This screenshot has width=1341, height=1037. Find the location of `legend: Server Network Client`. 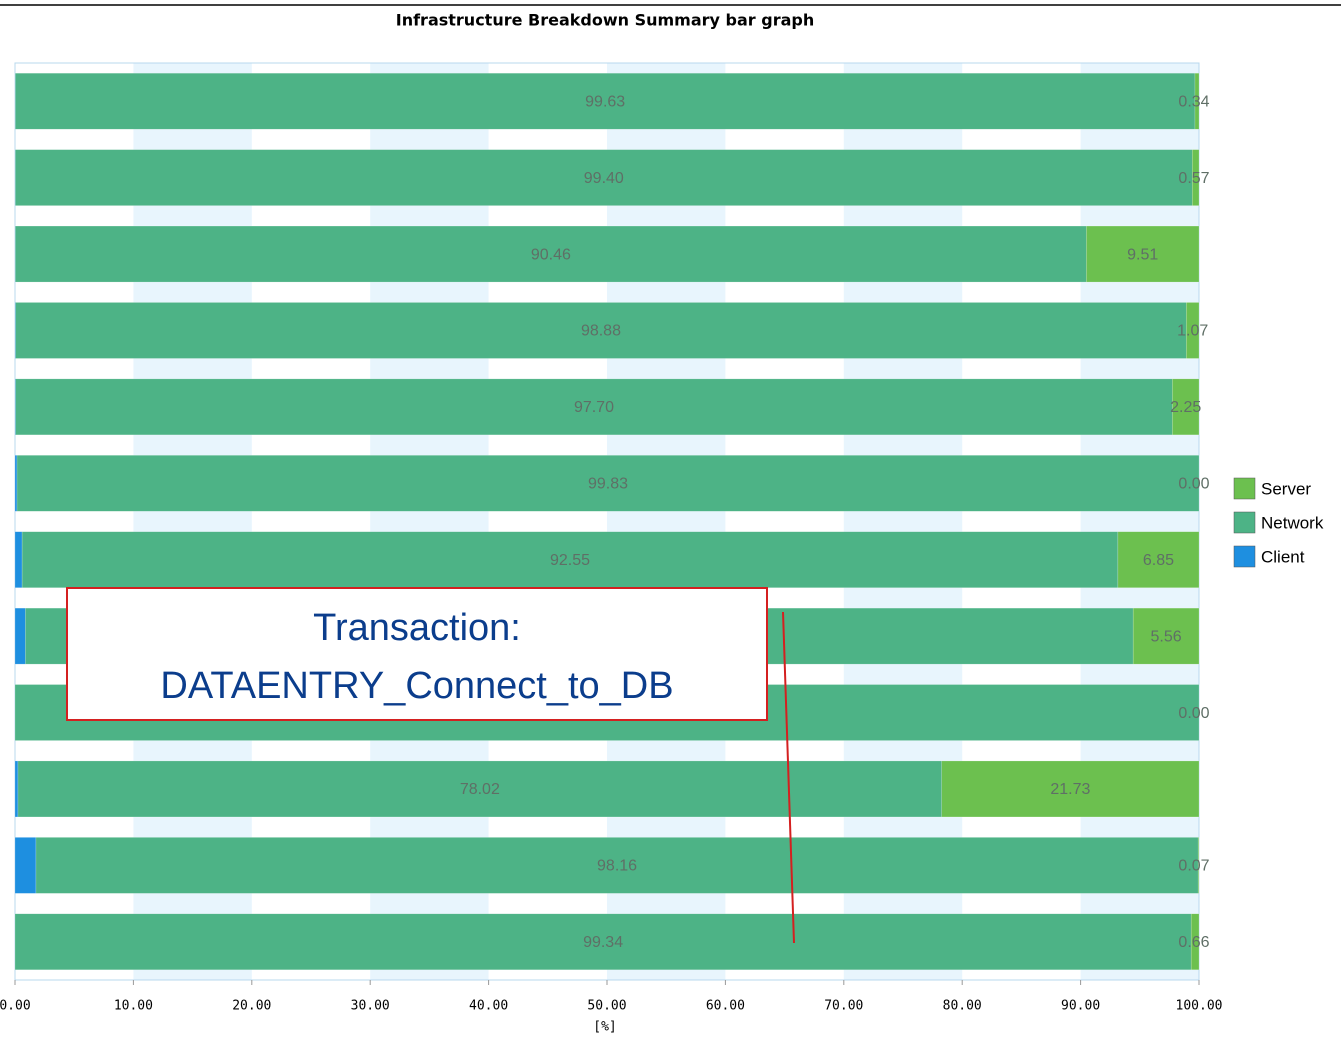

legend: Server Network Client is located at coordinates (1278, 522).